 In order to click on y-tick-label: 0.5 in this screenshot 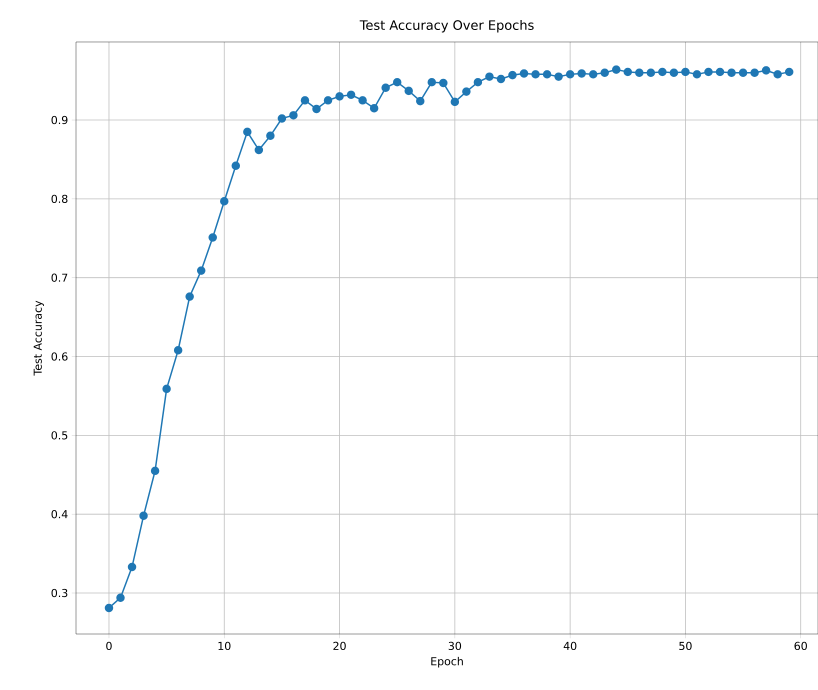, I will do `click(60, 435)`.